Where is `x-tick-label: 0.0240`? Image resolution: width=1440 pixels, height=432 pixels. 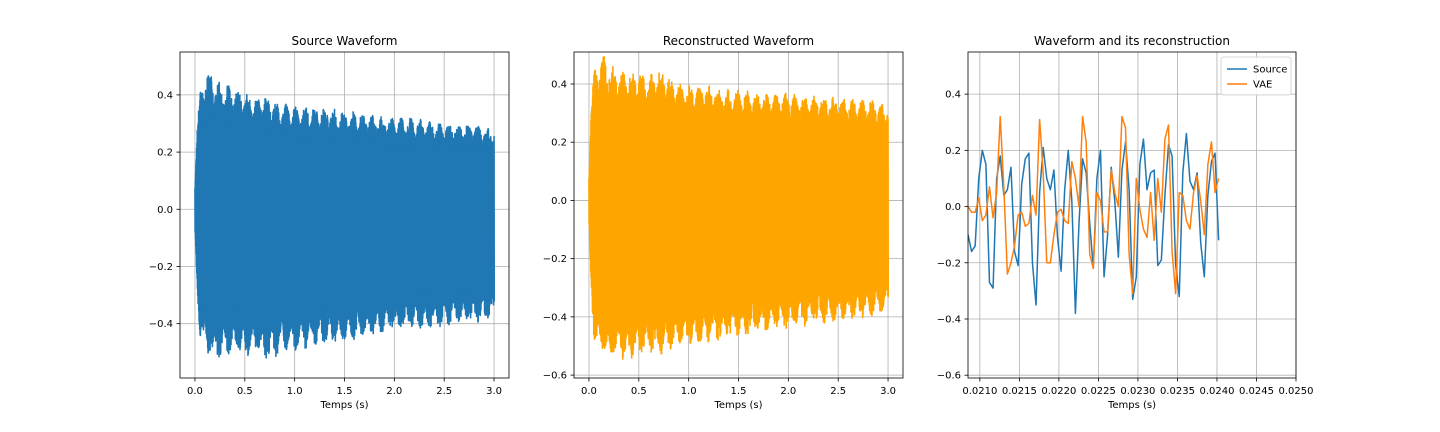
x-tick-label: 0.0240 is located at coordinates (1216, 391).